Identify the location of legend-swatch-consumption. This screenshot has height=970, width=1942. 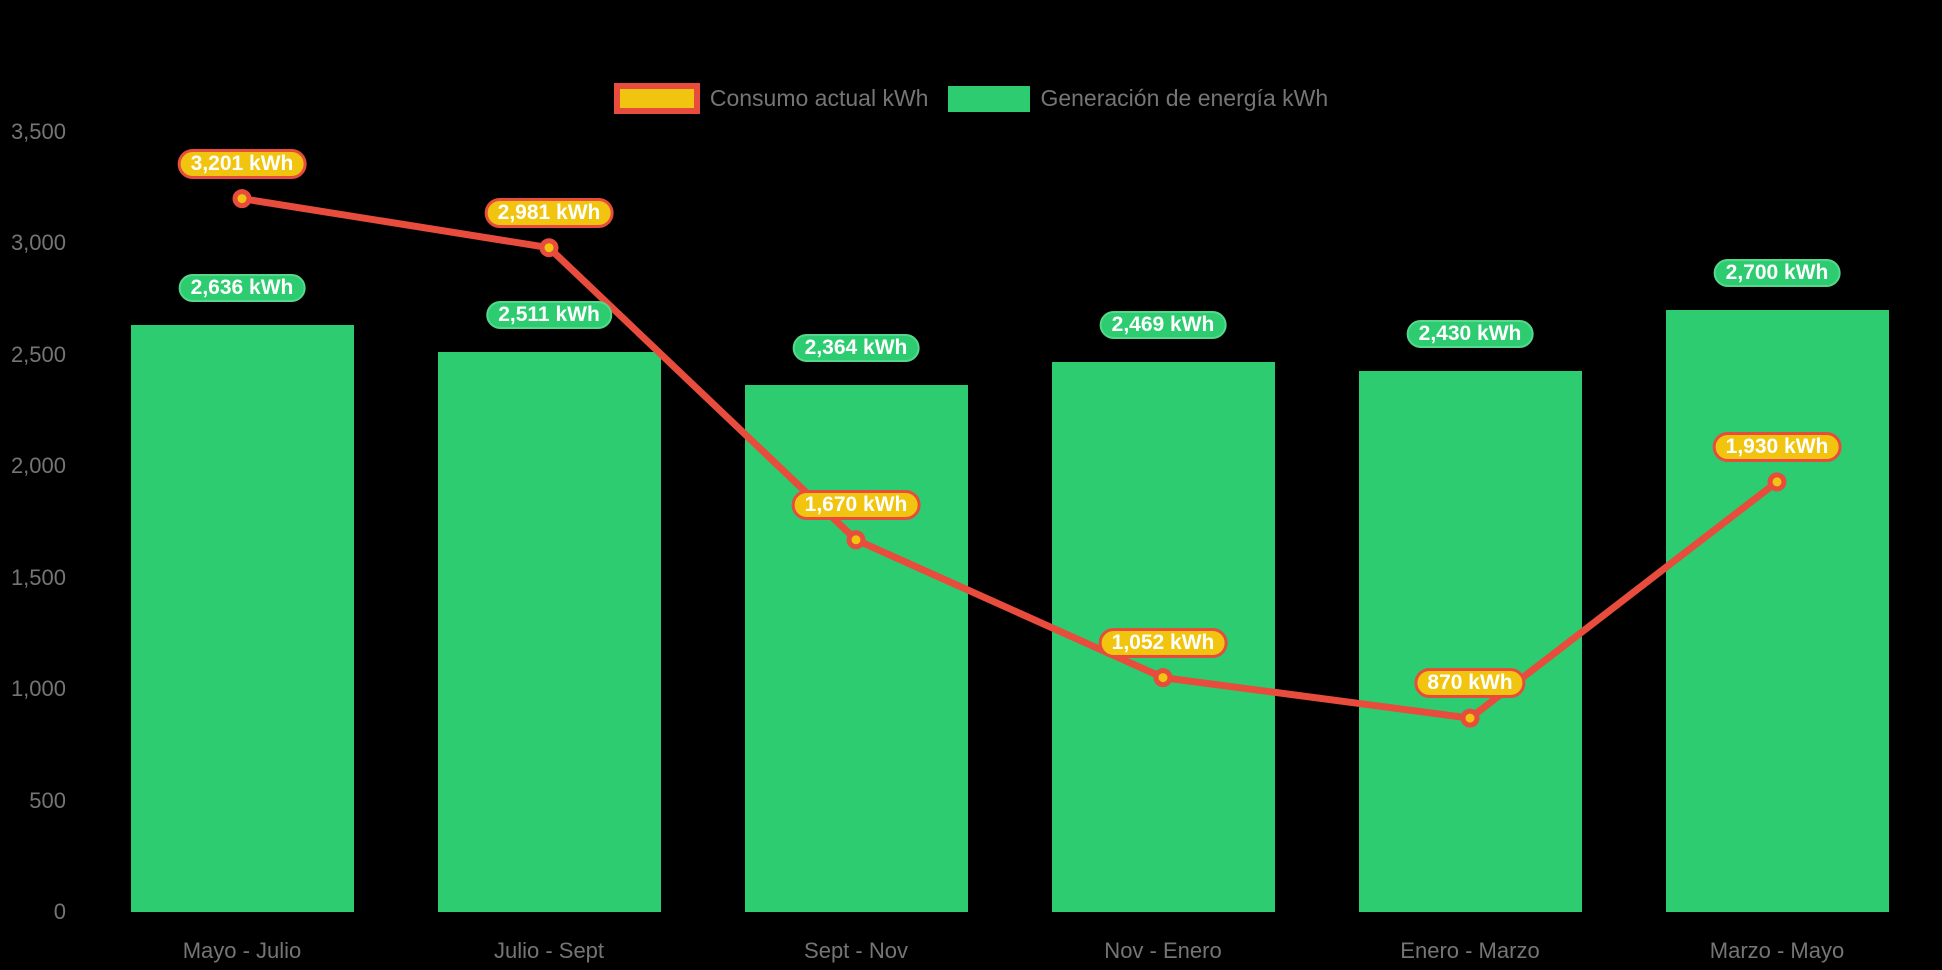
(656, 98).